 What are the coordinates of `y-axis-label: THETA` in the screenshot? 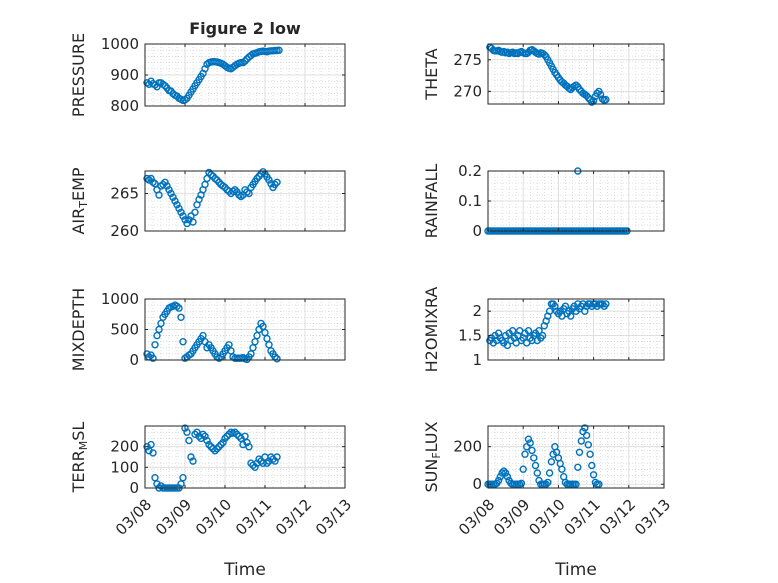 It's located at (431, 74).